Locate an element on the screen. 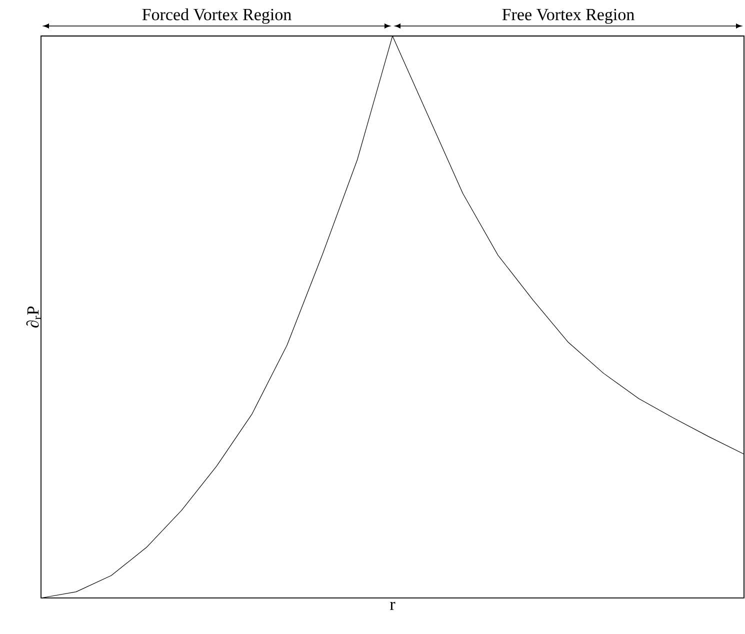 Image resolution: width=745 pixels, height=634 pixels. y-axis-title: ∂$_{r}$P is located at coordinates (34, 317).